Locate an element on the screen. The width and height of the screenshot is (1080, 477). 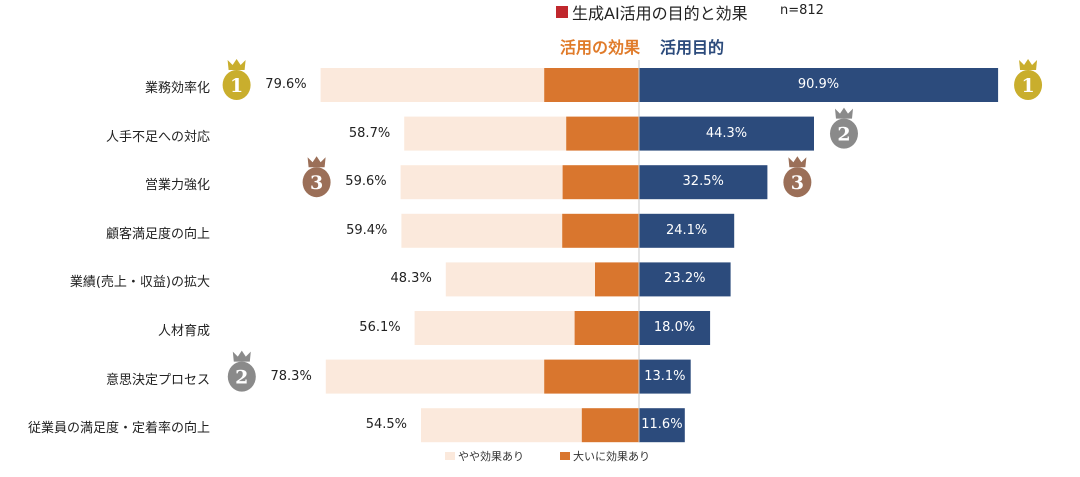
legend-swatch-orange is located at coordinates (565, 456).